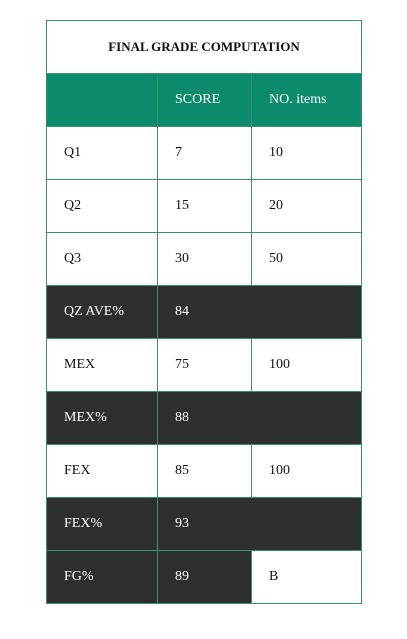 The height and width of the screenshot is (639, 407). I want to click on table-title-row: FINAL GRADE COMPUTATION, so click(204, 47).